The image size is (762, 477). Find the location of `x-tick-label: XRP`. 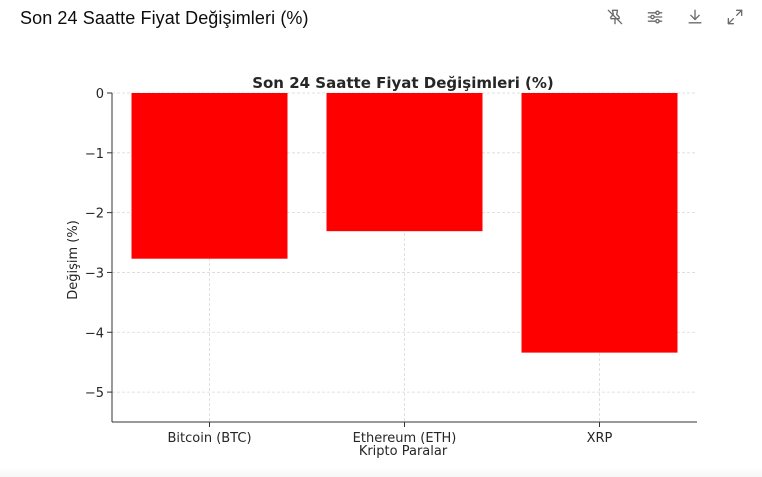

x-tick-label: XRP is located at coordinates (600, 438).